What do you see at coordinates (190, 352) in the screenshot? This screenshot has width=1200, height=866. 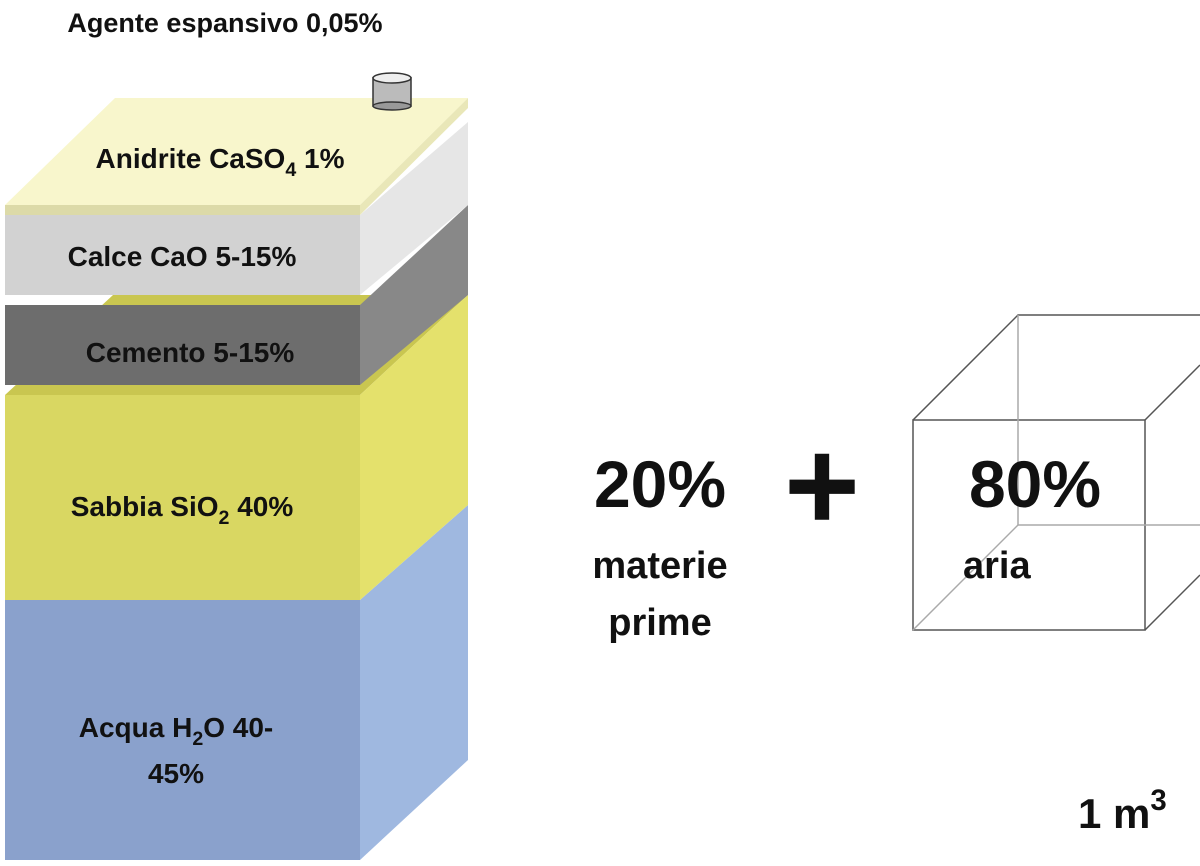 I see `layer-label: Cemento 5-15%` at bounding box center [190, 352].